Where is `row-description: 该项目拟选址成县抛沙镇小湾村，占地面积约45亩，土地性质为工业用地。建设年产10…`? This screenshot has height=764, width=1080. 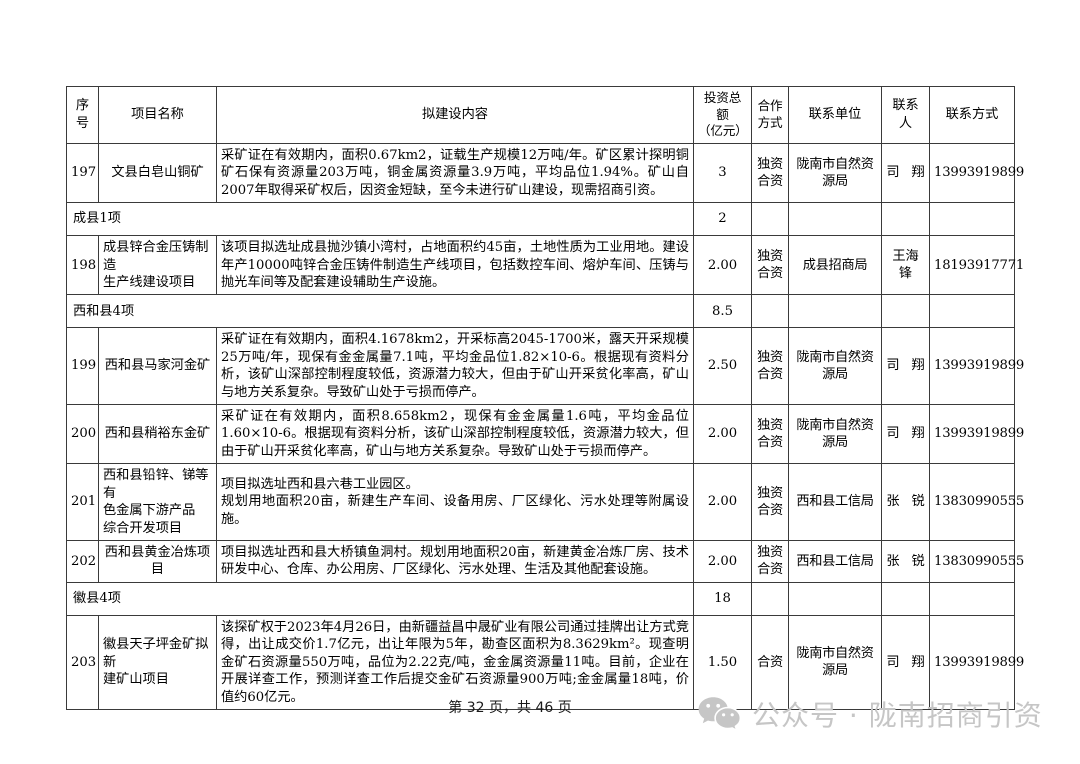
row-description: 该项目拟选址成县抛沙镇小湾村，占地面积约45亩，土地性质为工业用地。建设年产10… is located at coordinates (455, 265).